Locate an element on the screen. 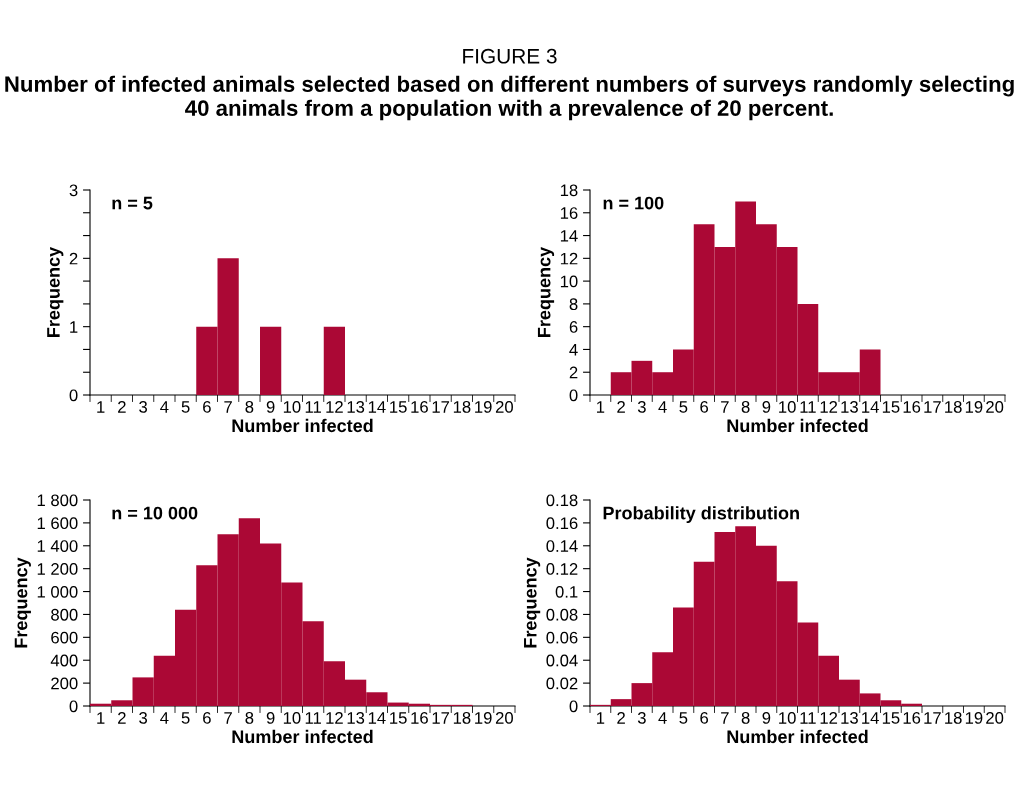 This screenshot has width=1019, height=801. y-tick-label: 0.08 is located at coordinates (562, 614).